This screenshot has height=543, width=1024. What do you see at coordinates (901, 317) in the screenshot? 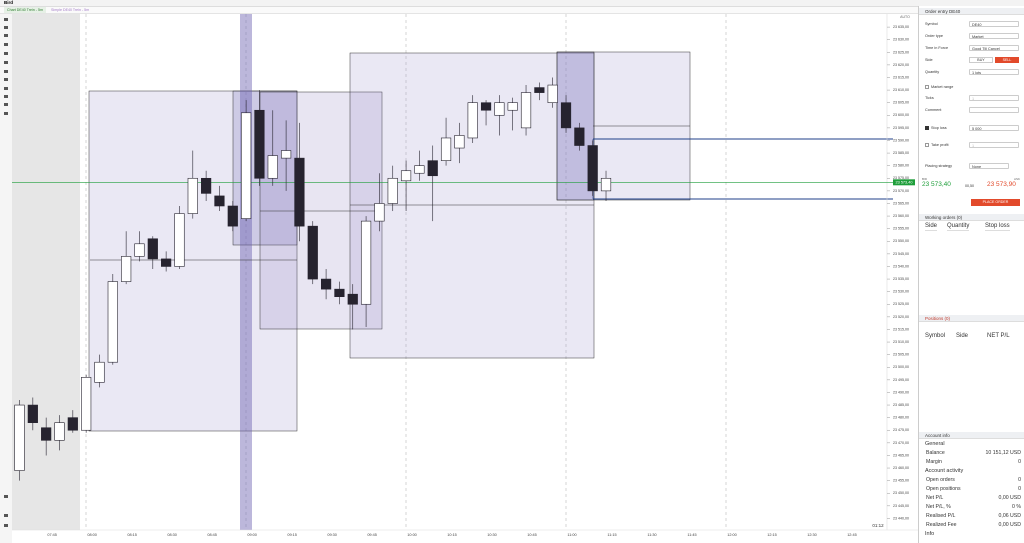
I see `y-tick-label: 23 520,00` at bounding box center [901, 317].